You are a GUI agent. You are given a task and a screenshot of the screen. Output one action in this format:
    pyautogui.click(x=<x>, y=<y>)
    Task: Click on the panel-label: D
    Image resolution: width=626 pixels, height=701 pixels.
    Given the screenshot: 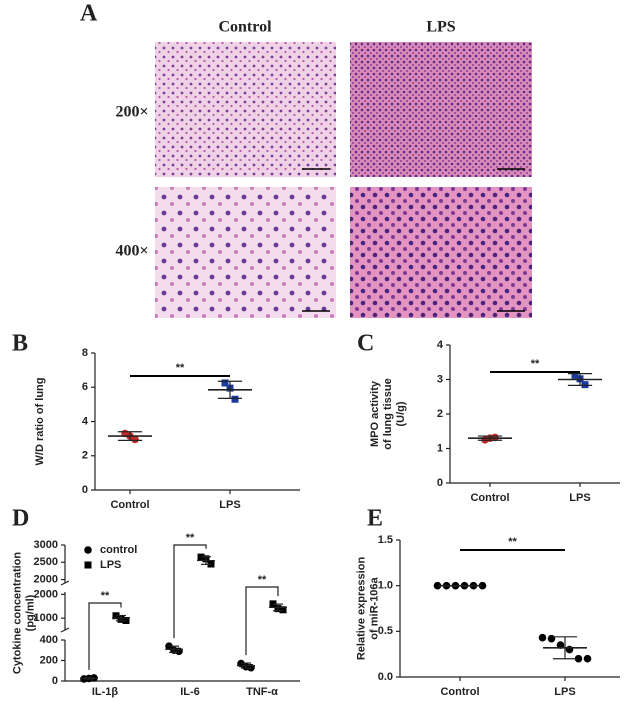 What is the action you would take?
    pyautogui.click(x=20, y=519)
    